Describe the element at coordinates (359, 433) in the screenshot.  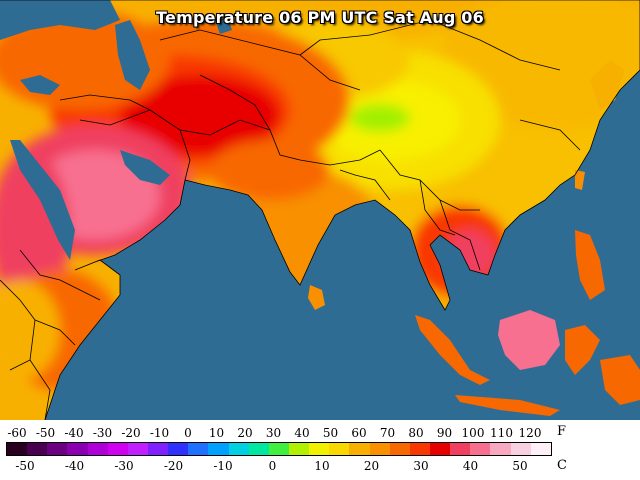
I see `fahrenheit-tick: 60` at that location.